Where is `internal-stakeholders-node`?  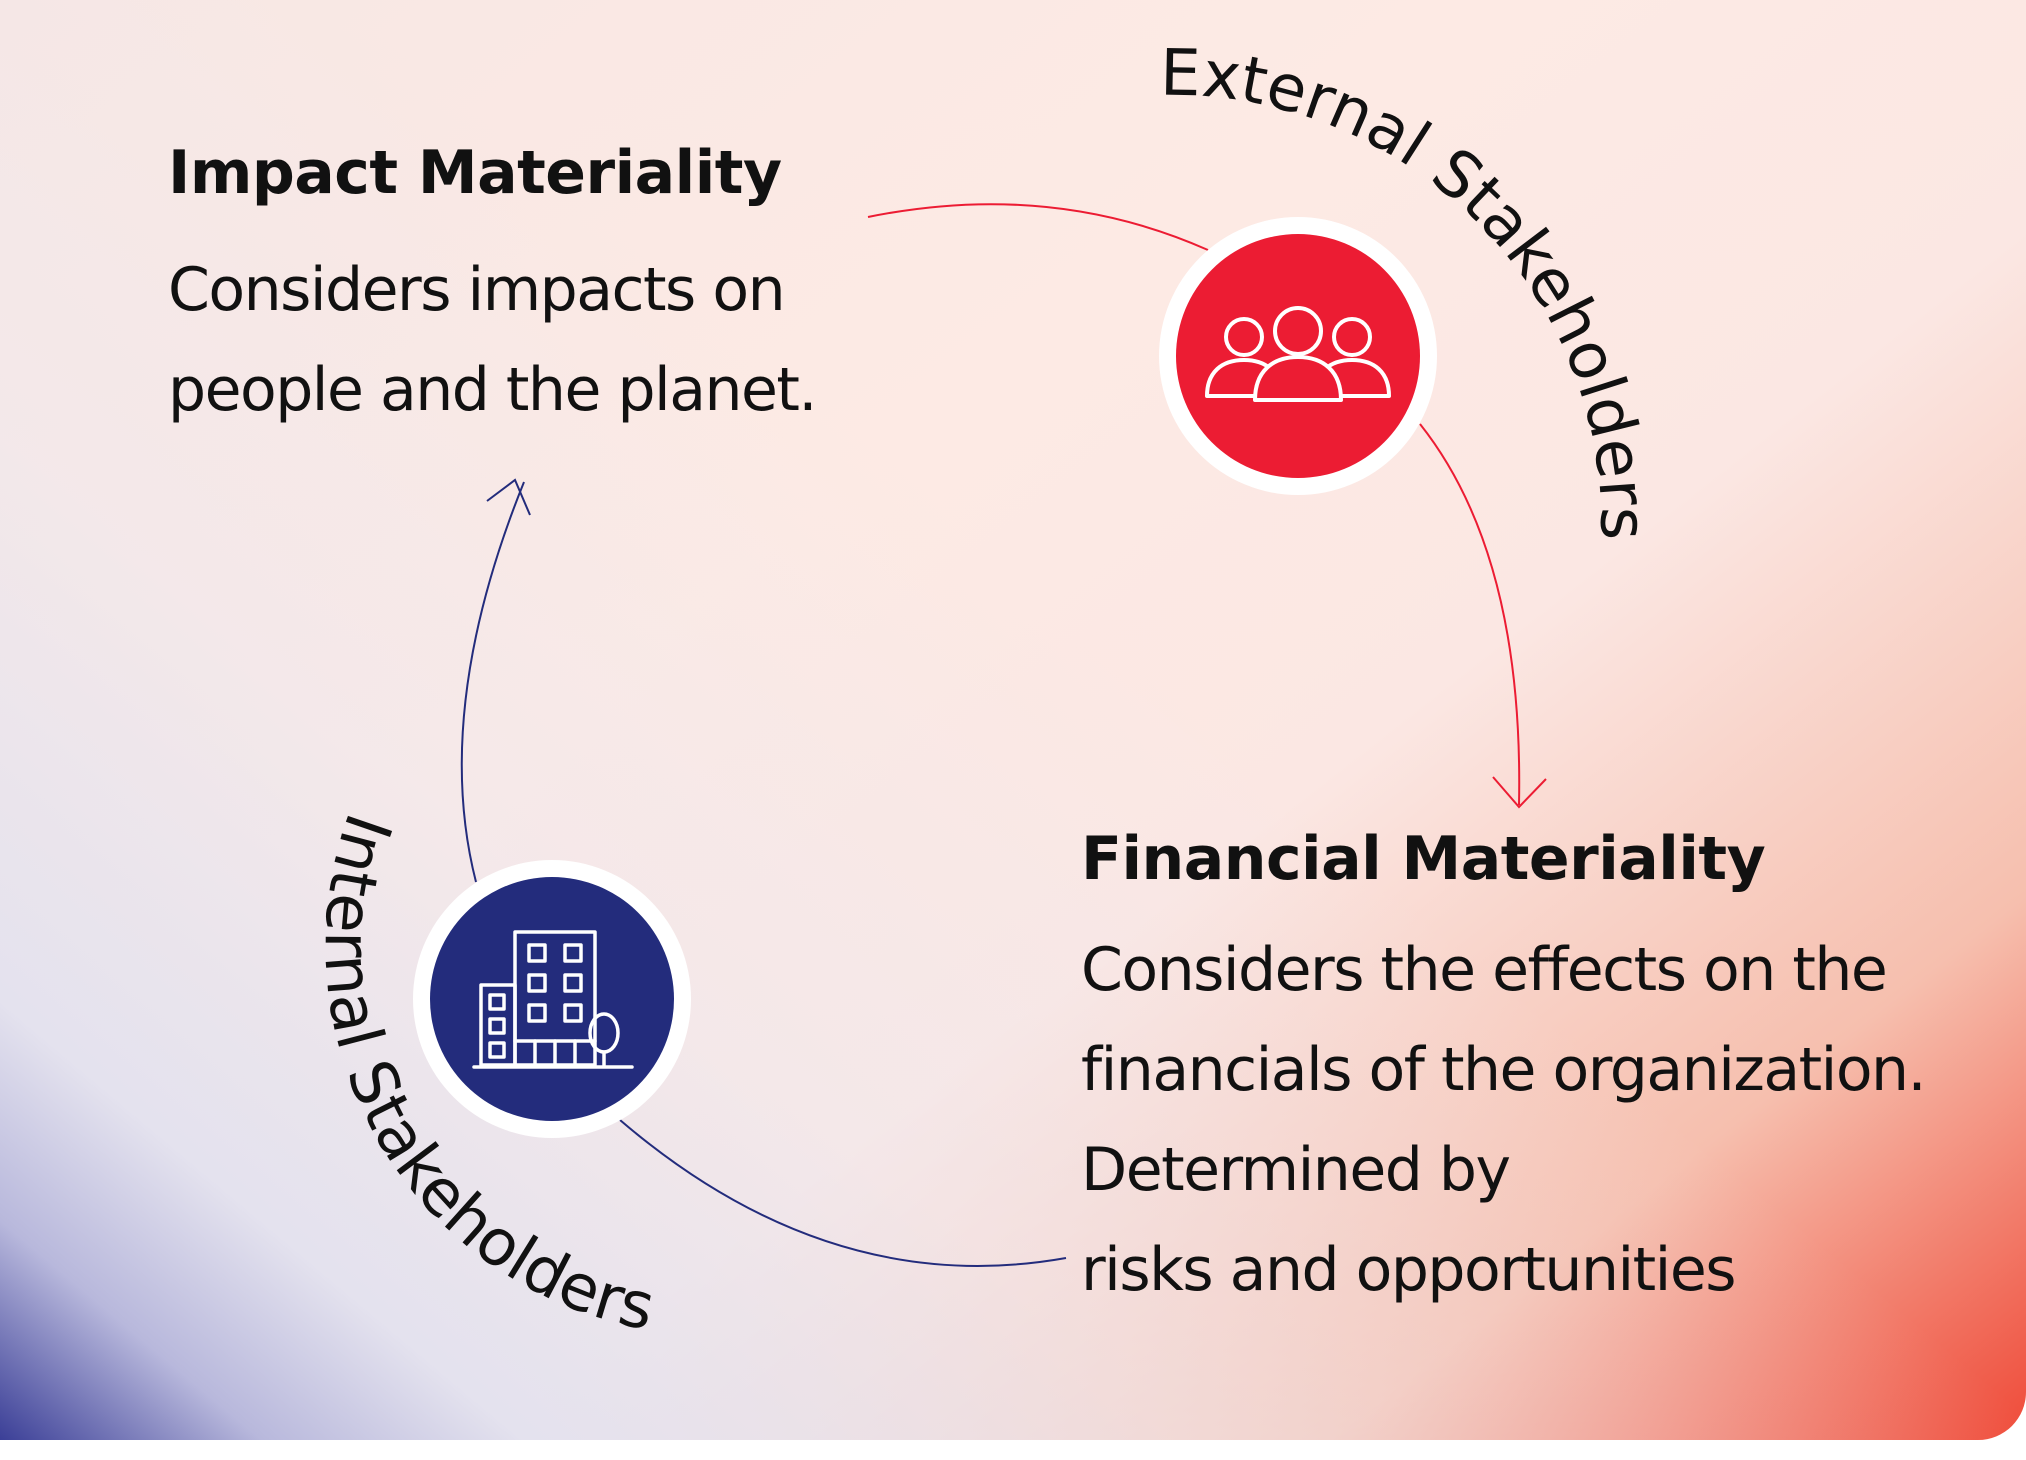
internal-stakeholders-node is located at coordinates (552, 999).